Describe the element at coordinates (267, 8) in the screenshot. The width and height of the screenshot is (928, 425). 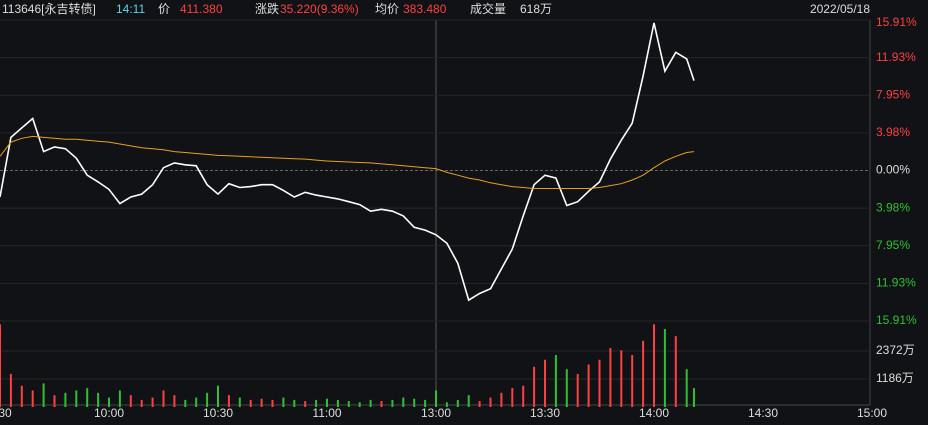
I see `label: 涨跌` at that location.